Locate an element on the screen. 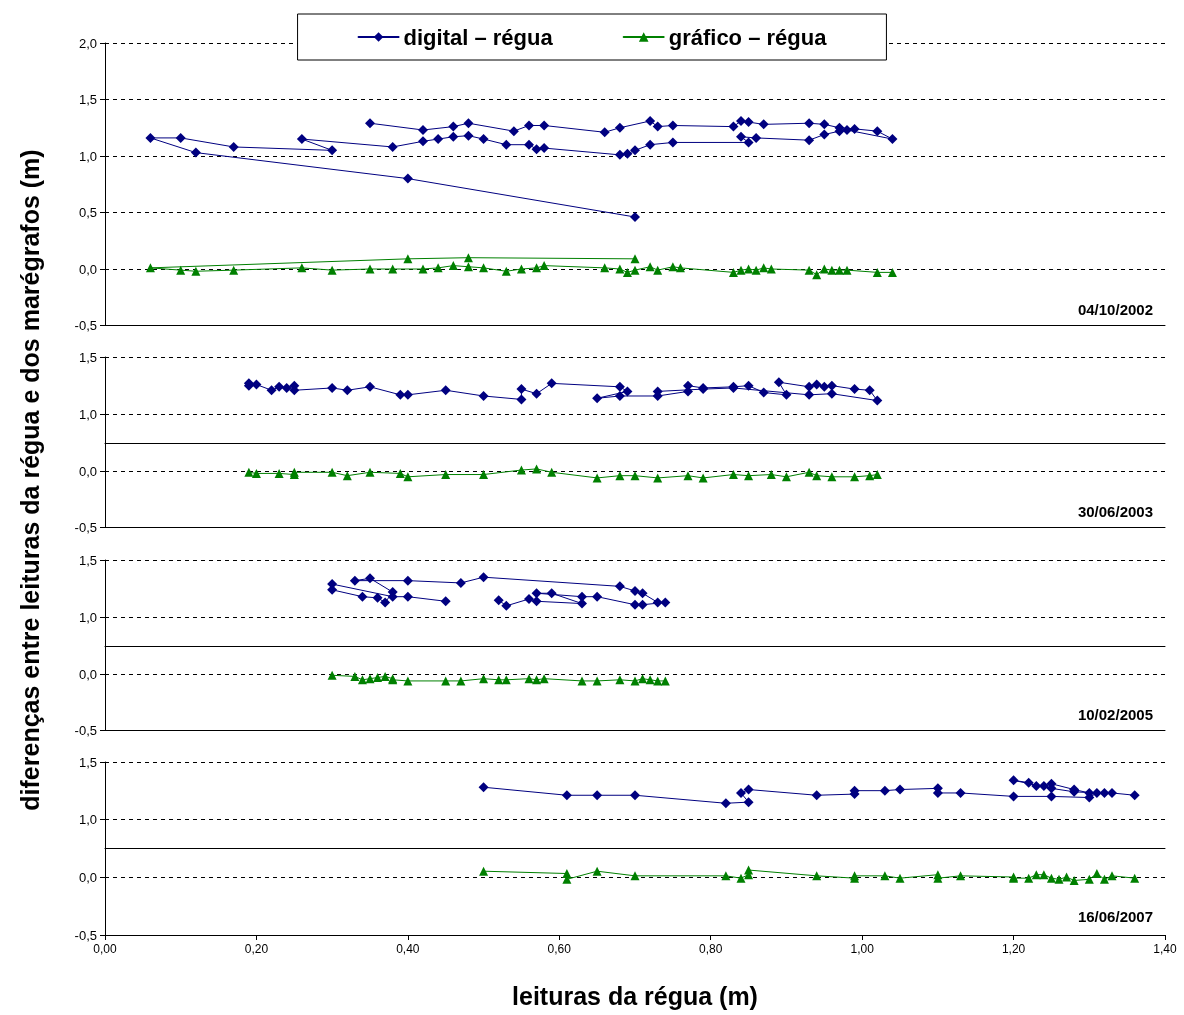 The image size is (1184, 1015). annotation: 10/02/2005 is located at coordinates (1115, 714).